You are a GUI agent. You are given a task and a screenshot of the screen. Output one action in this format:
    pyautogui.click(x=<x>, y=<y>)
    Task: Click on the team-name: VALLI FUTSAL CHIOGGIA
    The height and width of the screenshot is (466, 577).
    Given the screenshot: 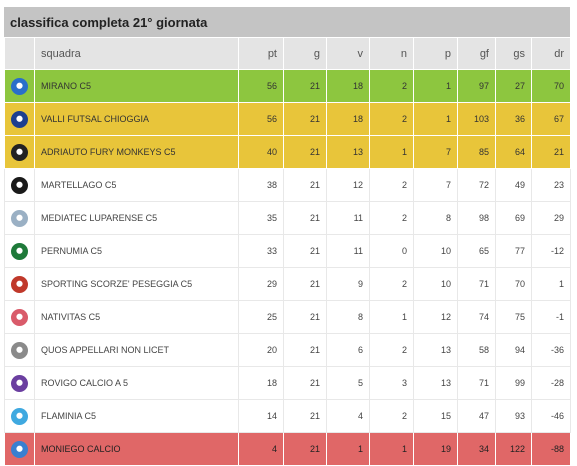 What is the action you would take?
    pyautogui.click(x=136, y=119)
    